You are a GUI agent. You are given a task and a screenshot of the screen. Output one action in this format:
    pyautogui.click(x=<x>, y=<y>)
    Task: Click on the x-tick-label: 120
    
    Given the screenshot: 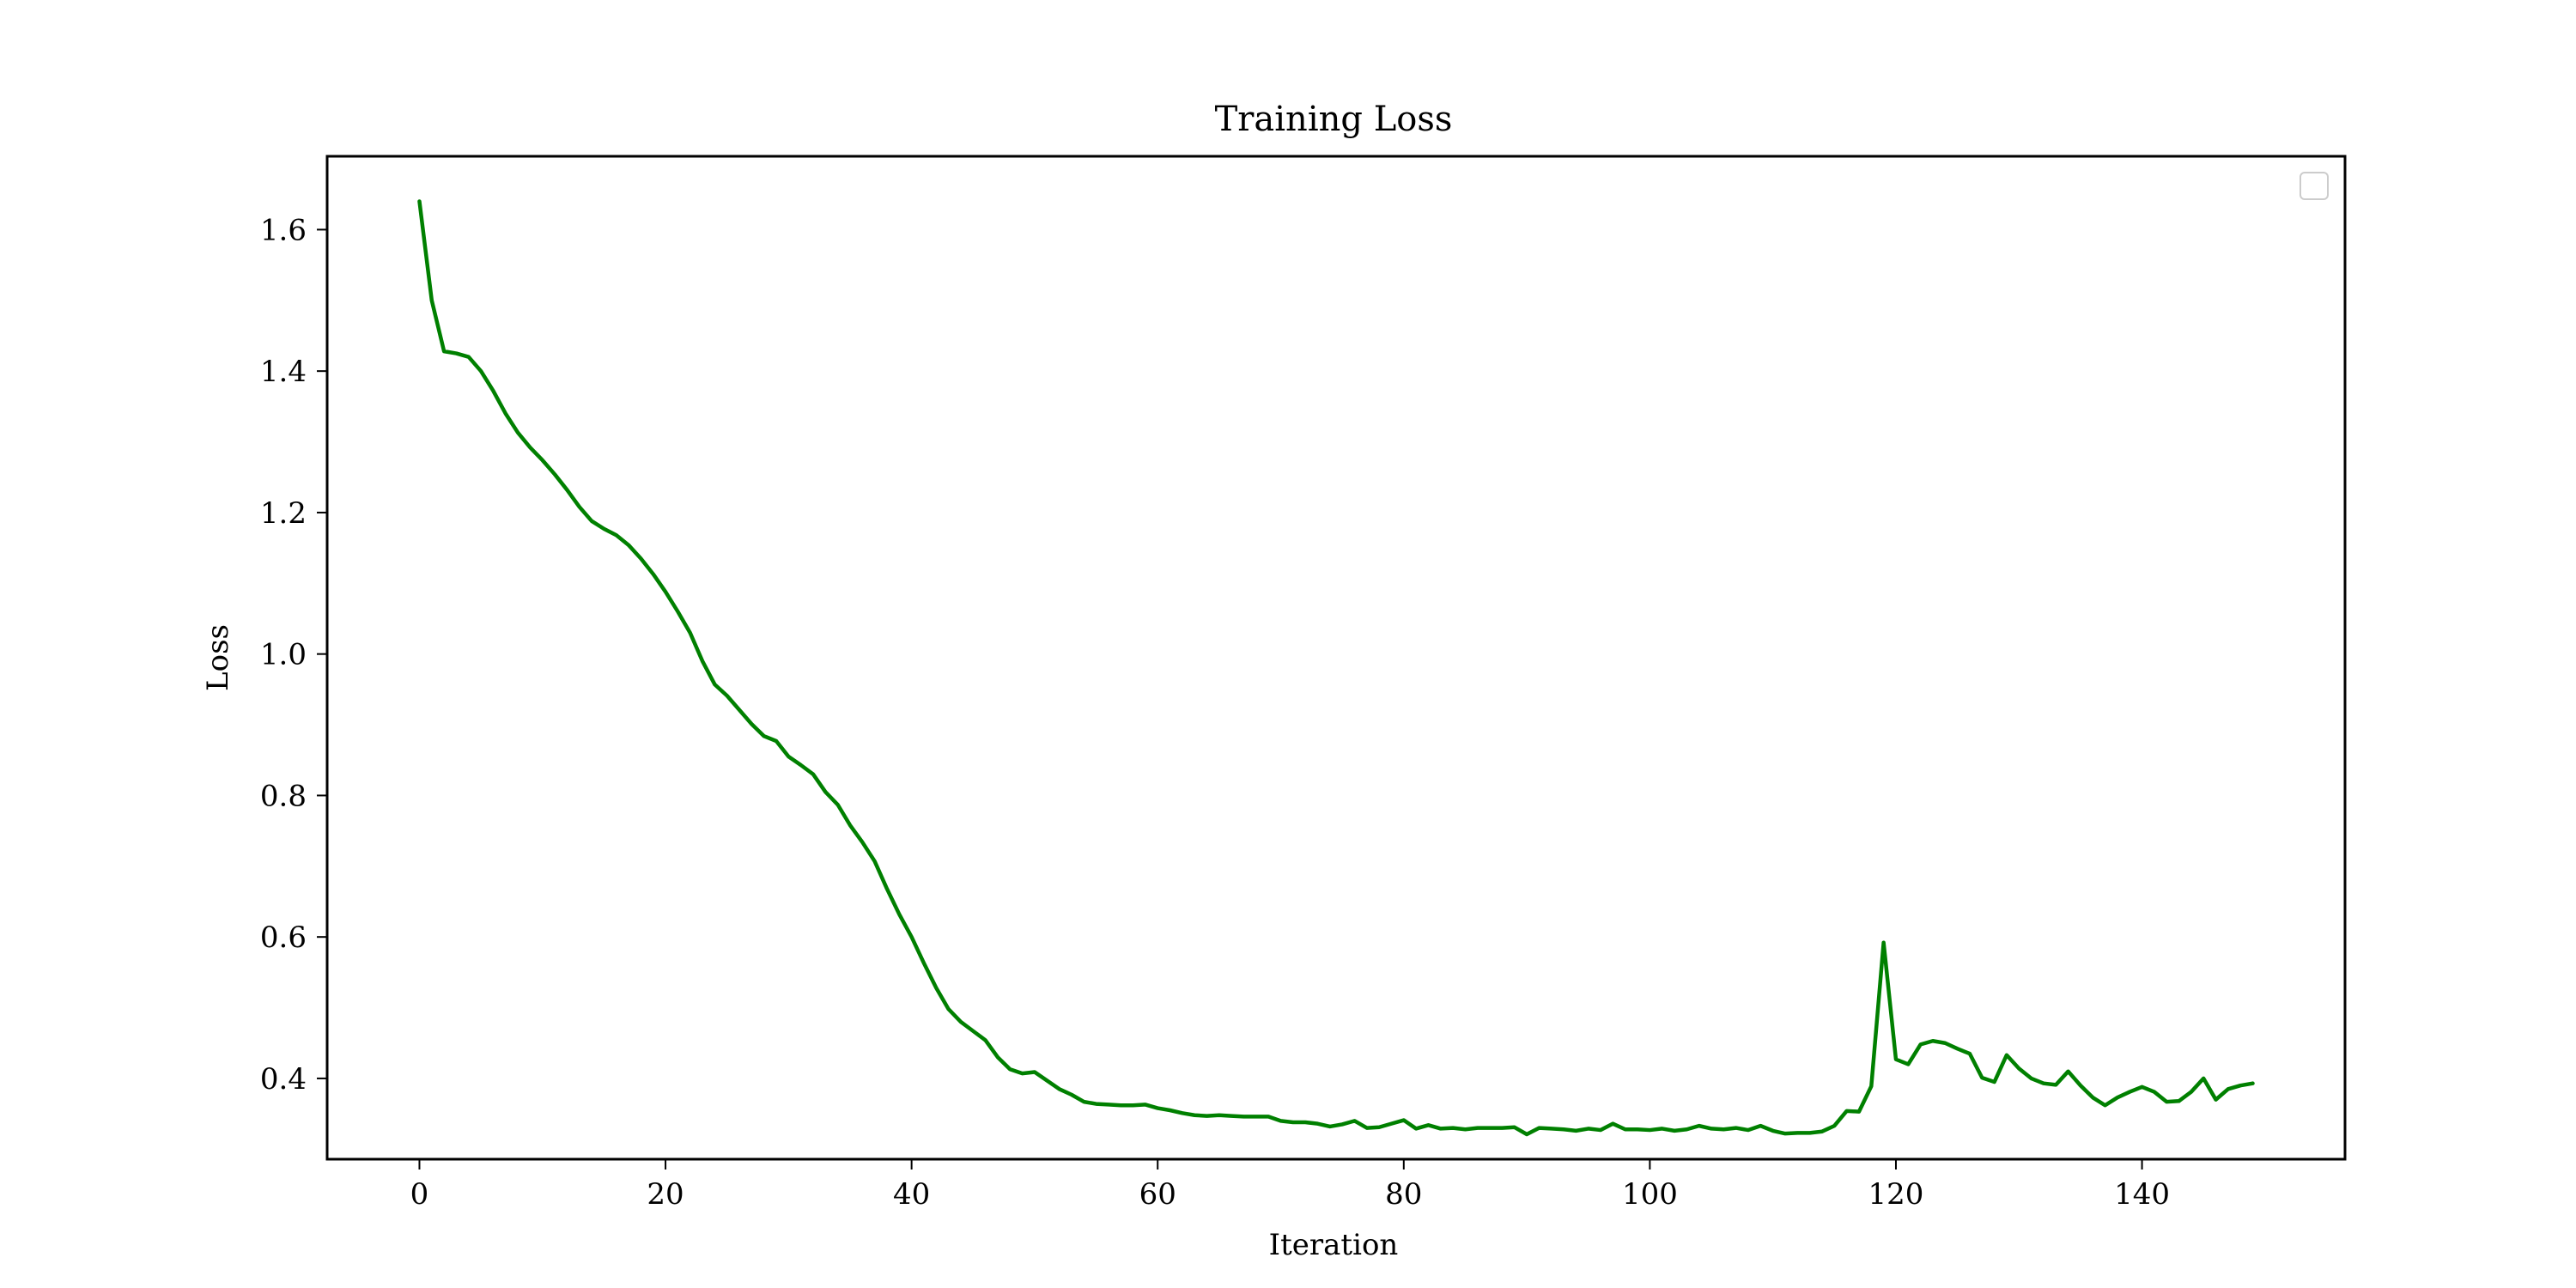 What is the action you would take?
    pyautogui.click(x=1896, y=1195)
    